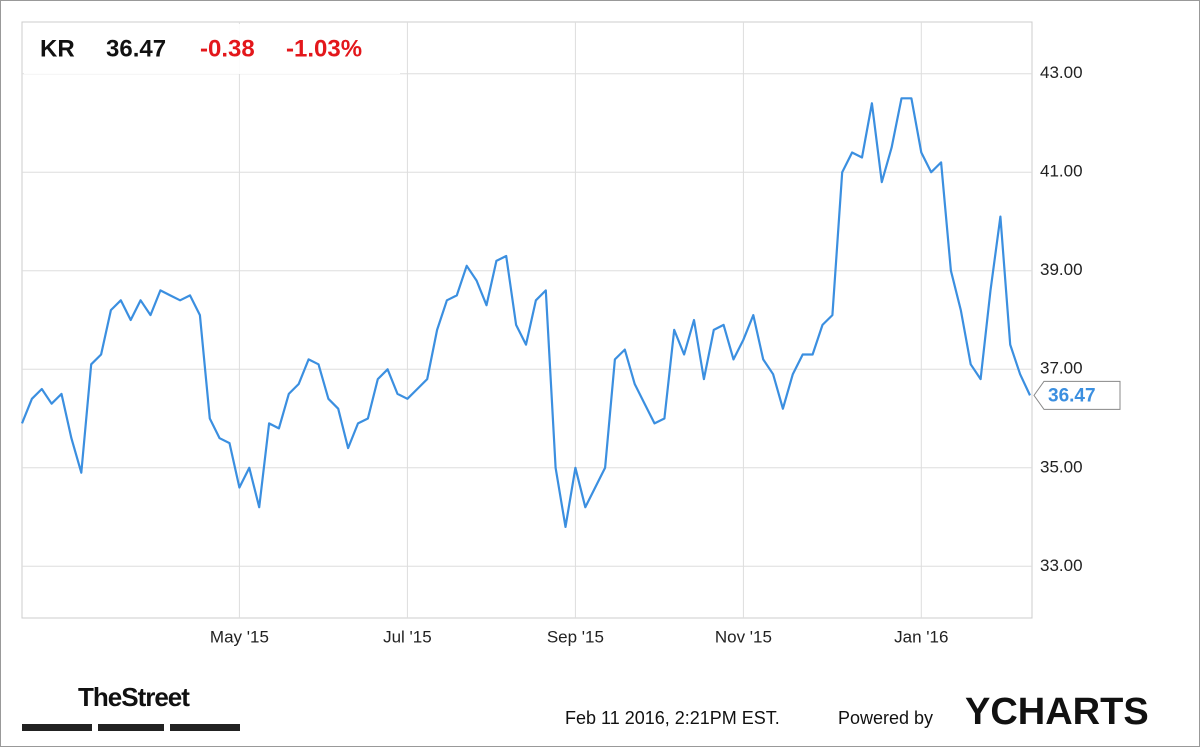  I want to click on y-tick-label: 41.00, so click(1061, 171).